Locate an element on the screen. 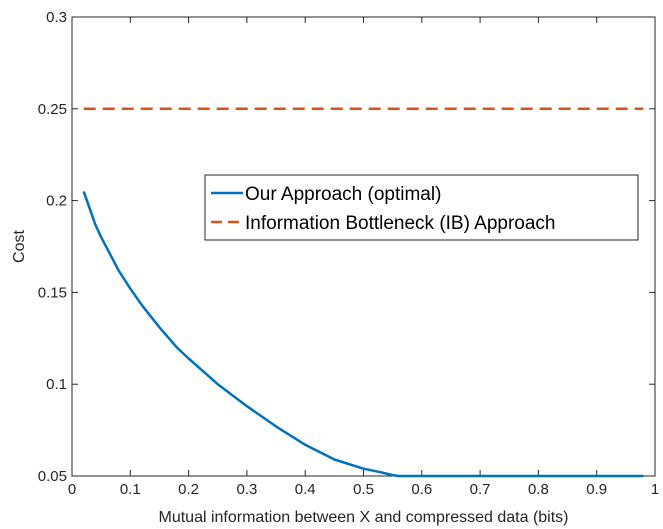 The image size is (663, 529). x-tick-label: 0 is located at coordinates (72, 489).